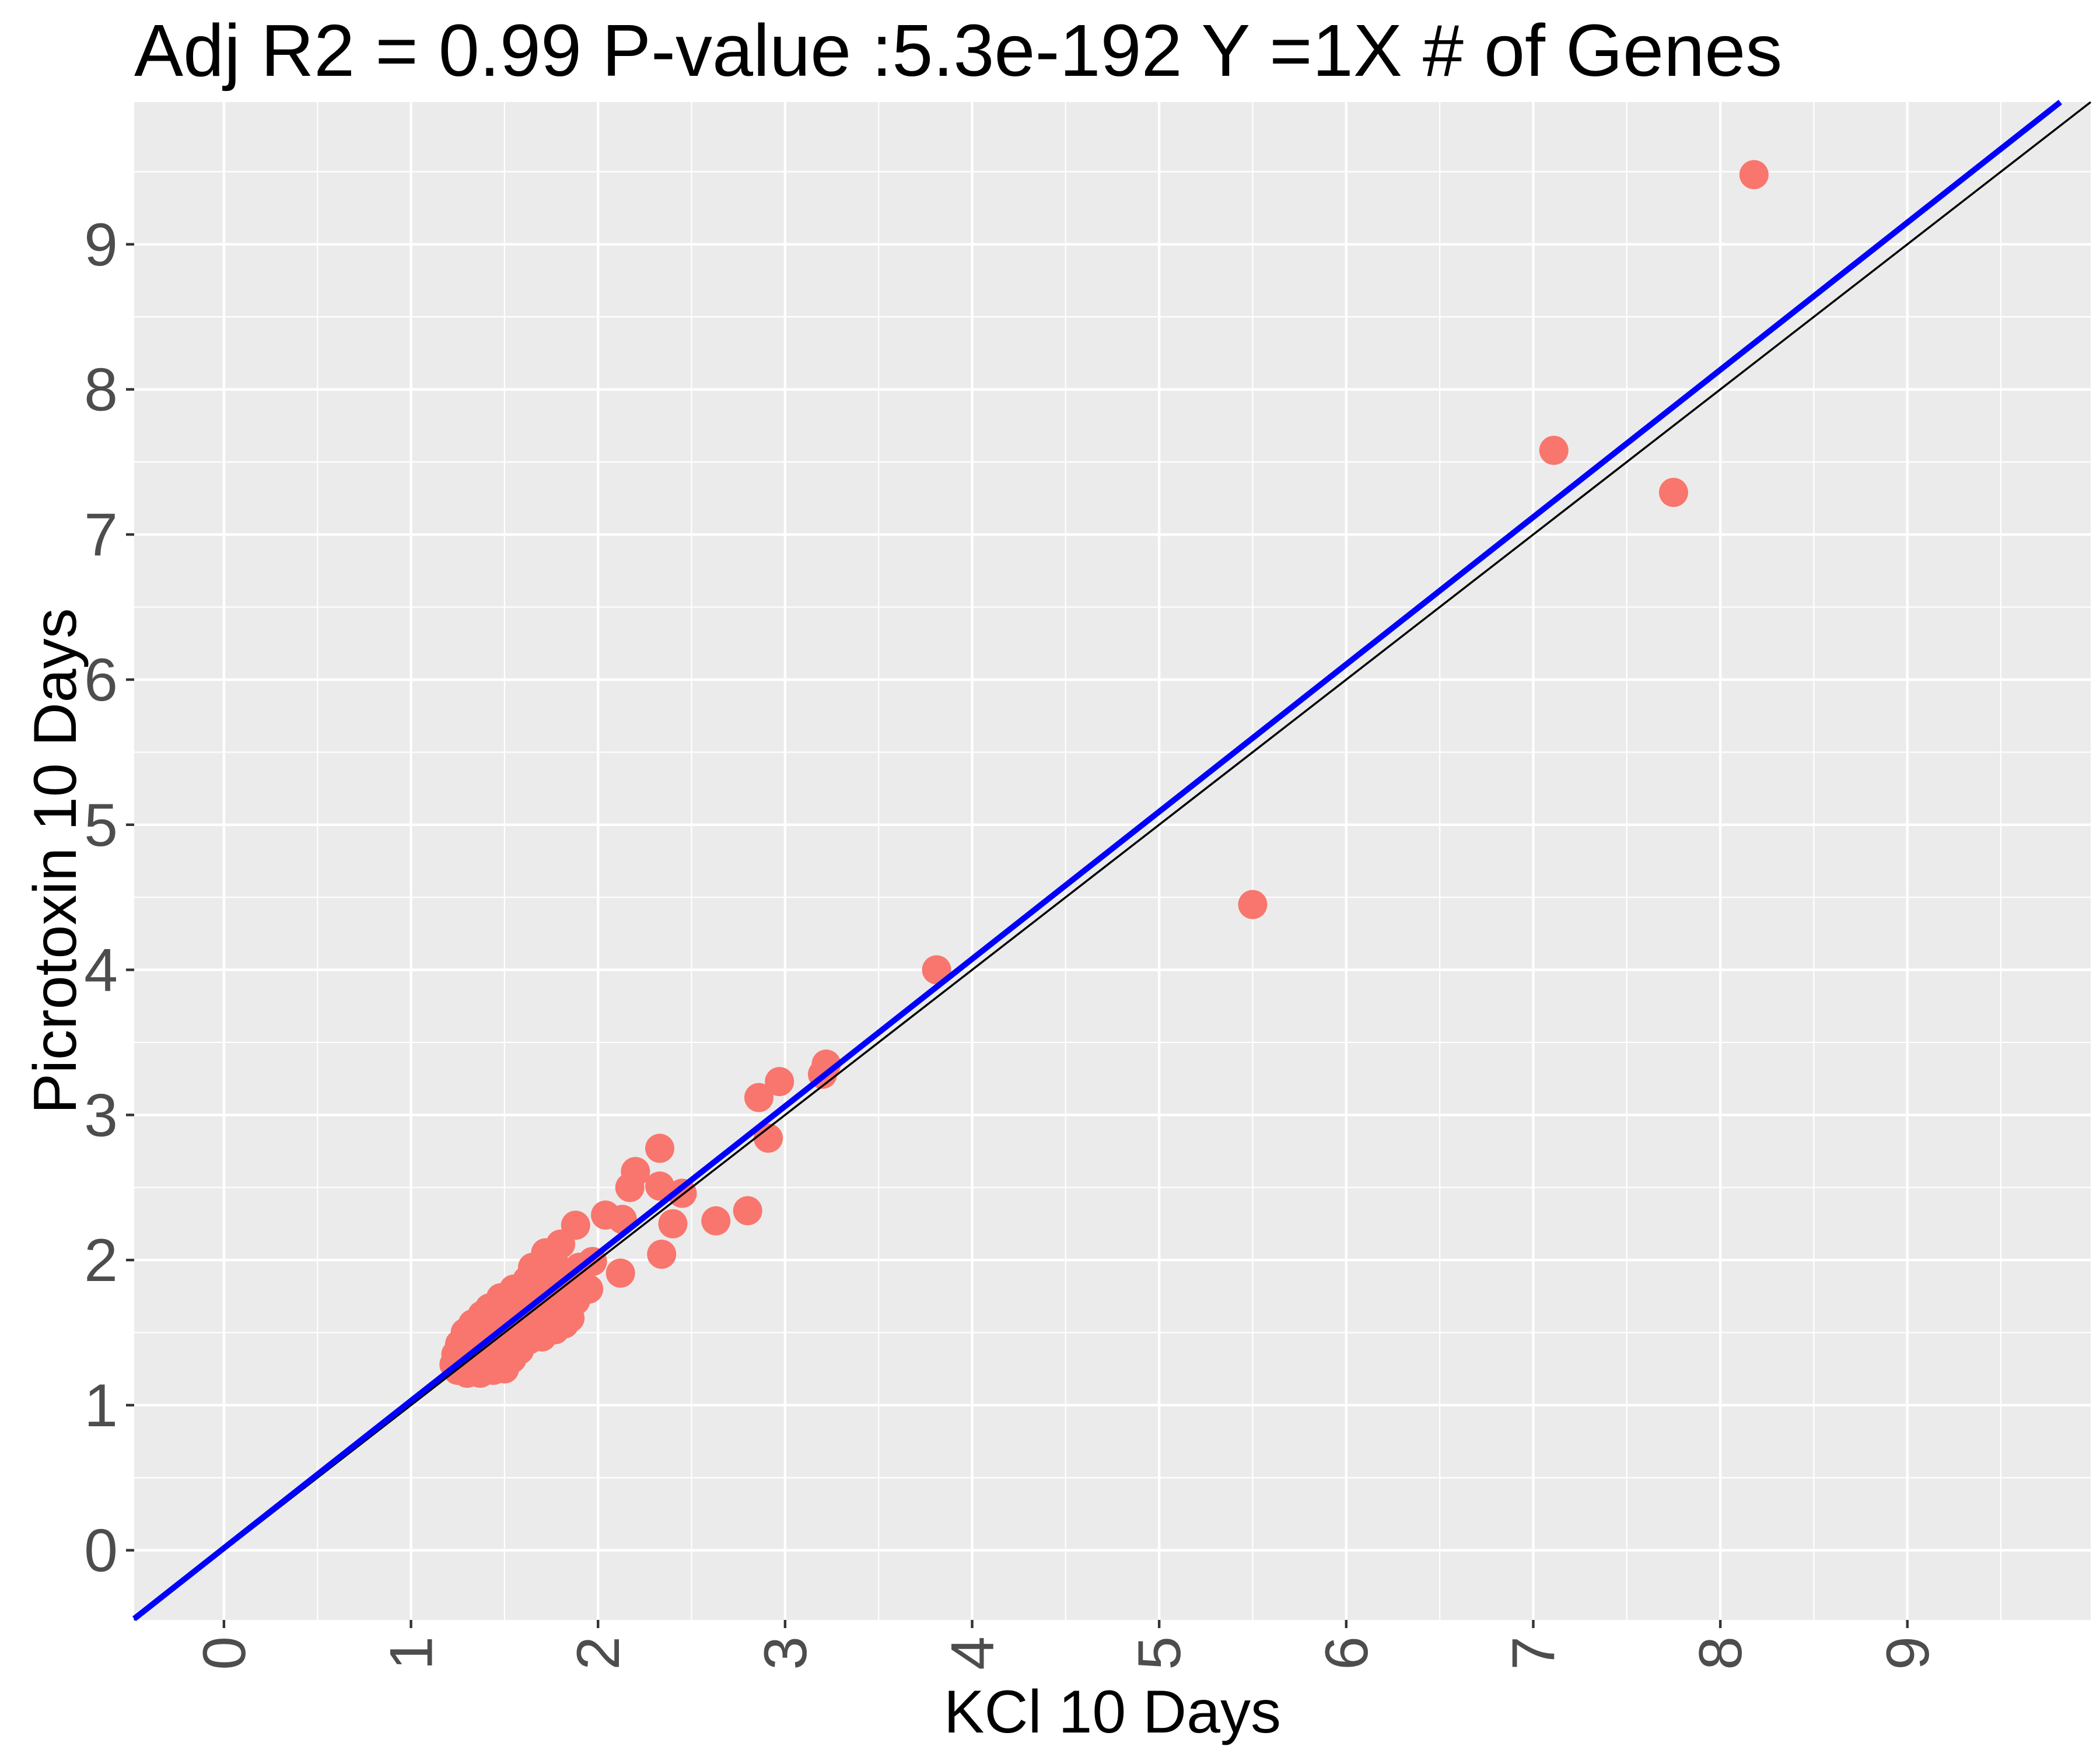  I want to click on x-tick-label: 9, so click(1908, 1653).